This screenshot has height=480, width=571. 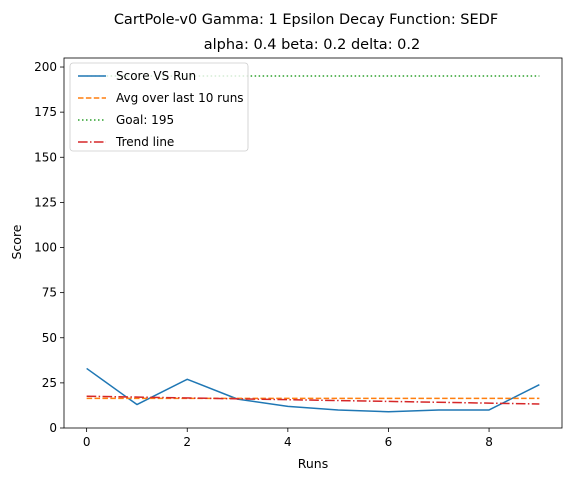 What do you see at coordinates (49, 338) in the screenshot?
I see `y-tick-label: 50` at bounding box center [49, 338].